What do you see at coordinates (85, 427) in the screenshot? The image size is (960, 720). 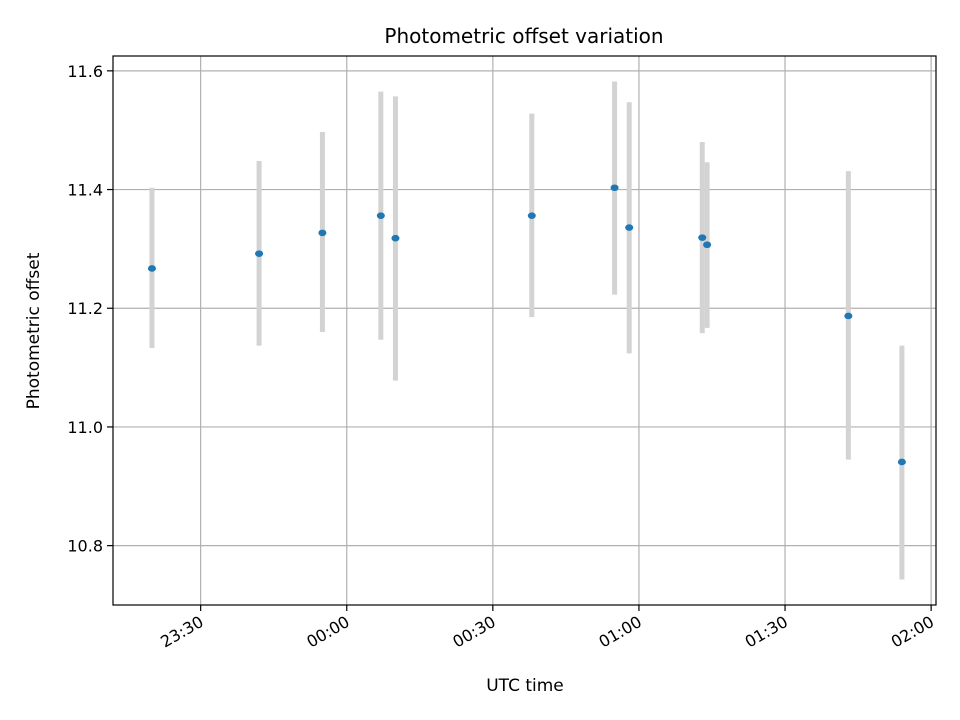 I see `y-tick-label: 11.0` at bounding box center [85, 427].